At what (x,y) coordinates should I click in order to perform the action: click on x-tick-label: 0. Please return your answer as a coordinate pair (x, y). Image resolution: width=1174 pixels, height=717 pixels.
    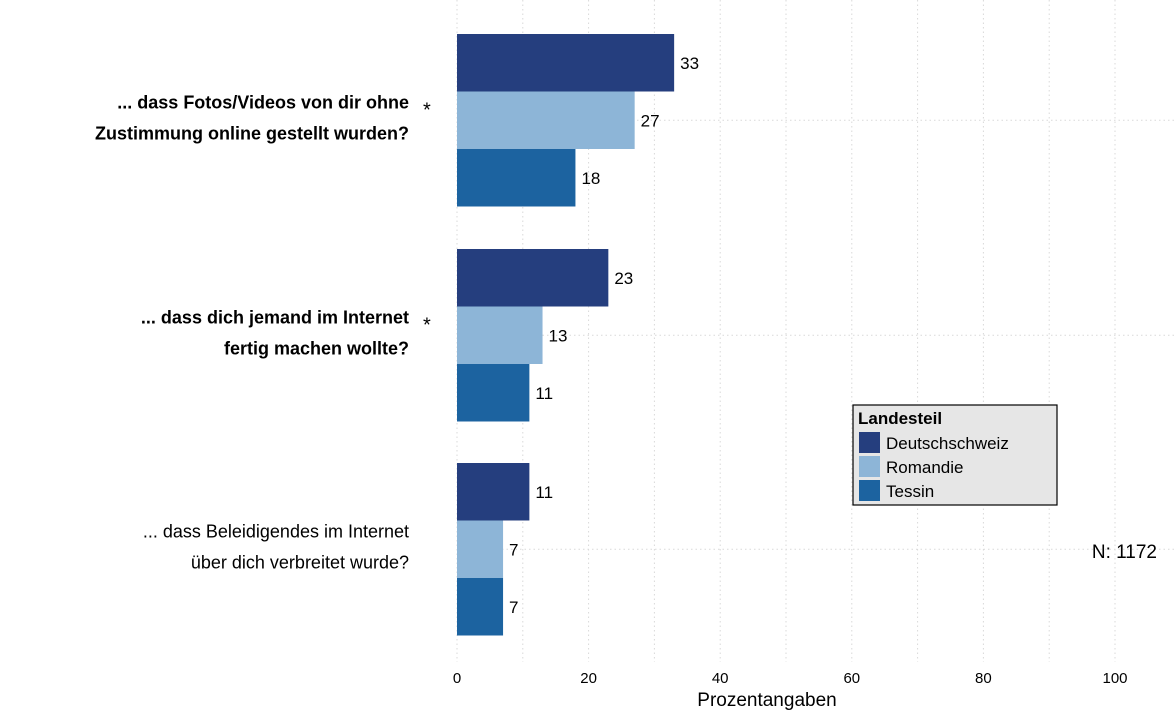
    Looking at the image, I should click on (457, 678).